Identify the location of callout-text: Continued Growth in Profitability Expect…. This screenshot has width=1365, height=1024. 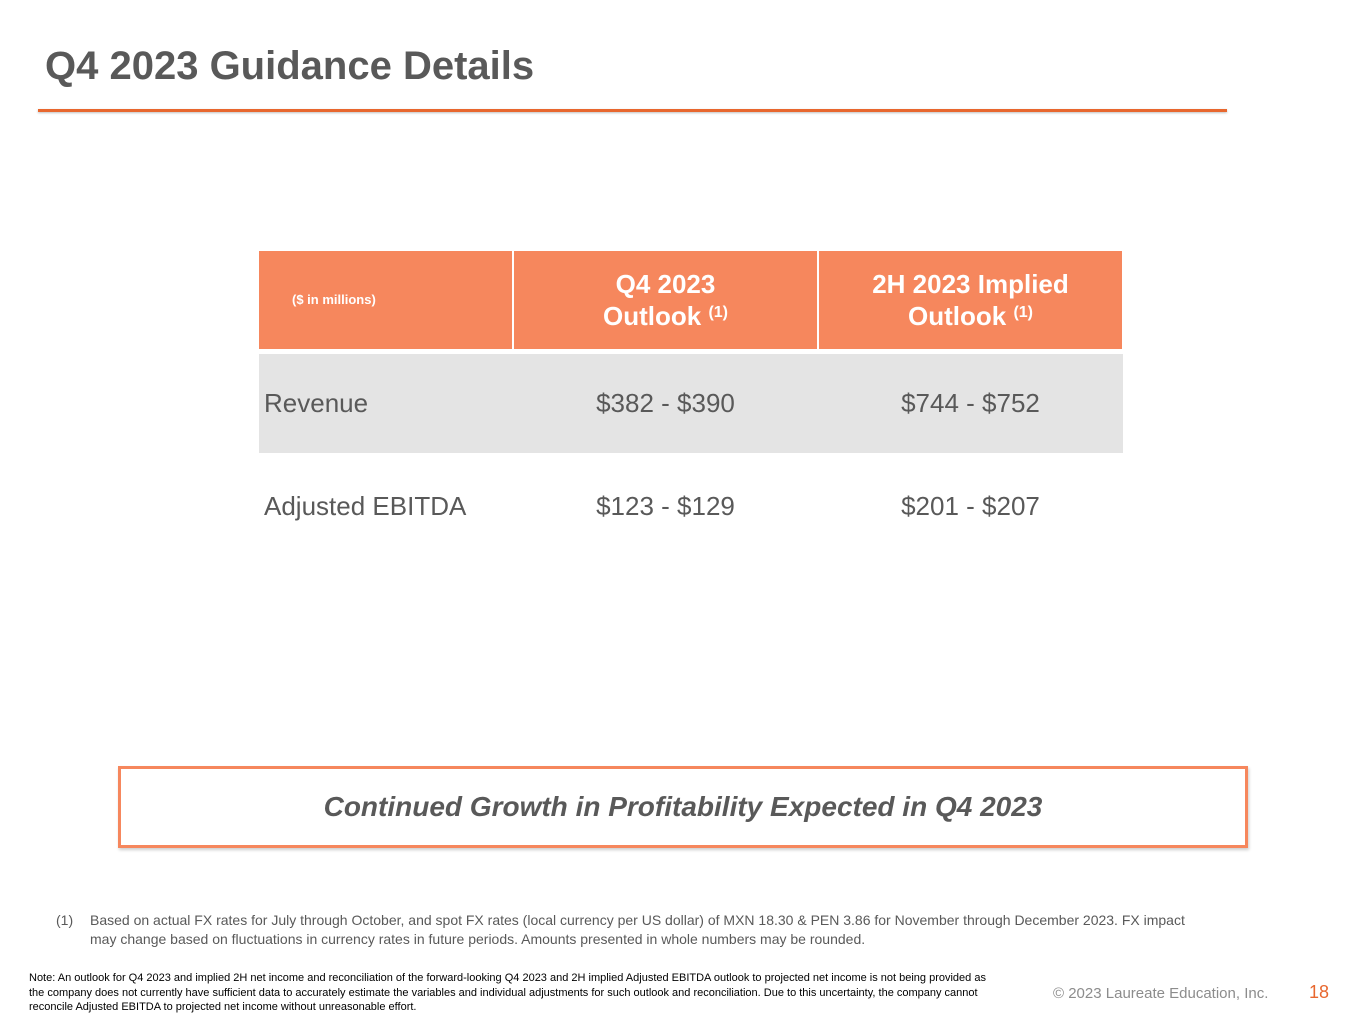
(683, 806).